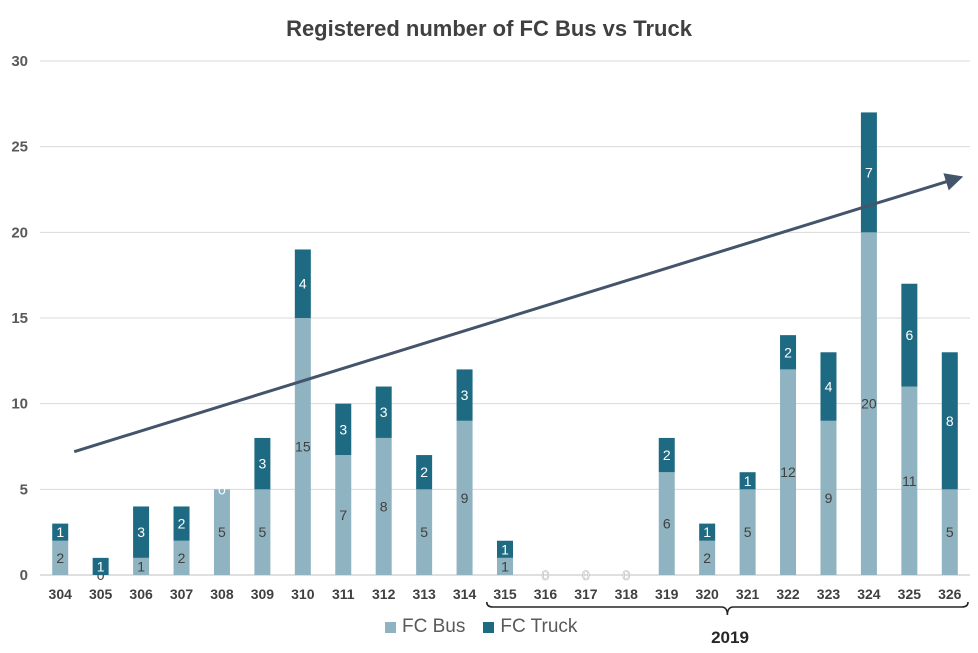  Describe the element at coordinates (730, 637) in the screenshot. I see `bracket-label: 2019` at that location.